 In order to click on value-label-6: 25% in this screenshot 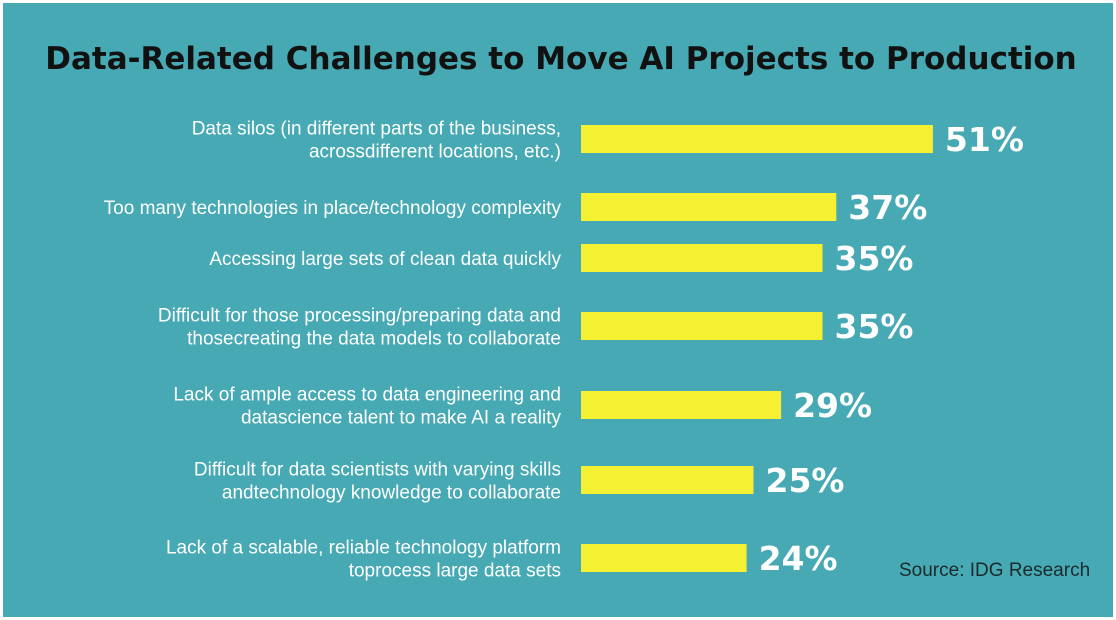, I will do `click(805, 480)`.